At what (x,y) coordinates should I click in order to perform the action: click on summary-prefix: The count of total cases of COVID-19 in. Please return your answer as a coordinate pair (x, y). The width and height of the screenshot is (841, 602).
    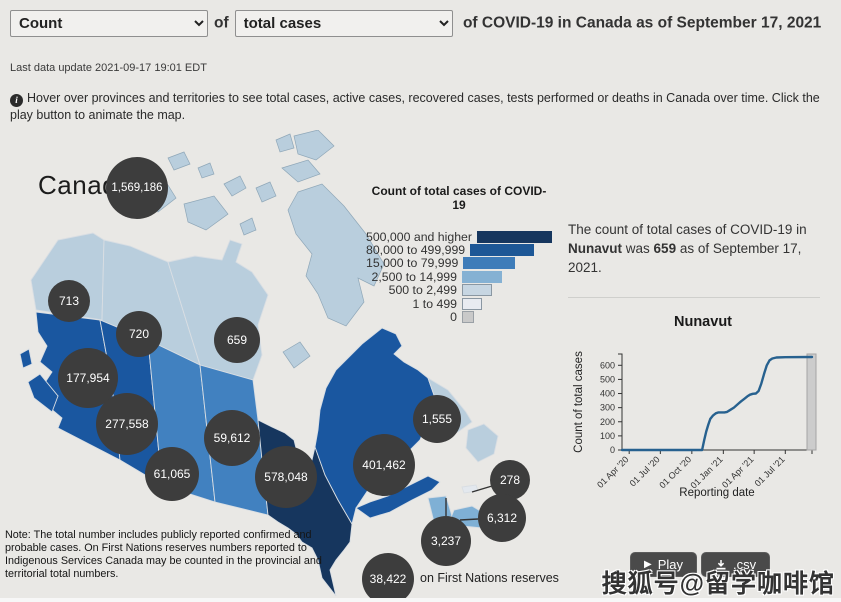
    Looking at the image, I should click on (687, 229).